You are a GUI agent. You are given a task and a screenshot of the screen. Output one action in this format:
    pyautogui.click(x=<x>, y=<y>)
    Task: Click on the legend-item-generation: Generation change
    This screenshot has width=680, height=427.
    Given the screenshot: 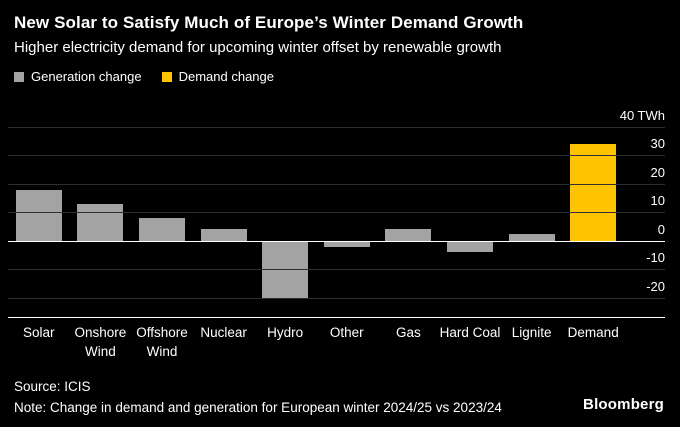 What is the action you would take?
    pyautogui.click(x=78, y=76)
    